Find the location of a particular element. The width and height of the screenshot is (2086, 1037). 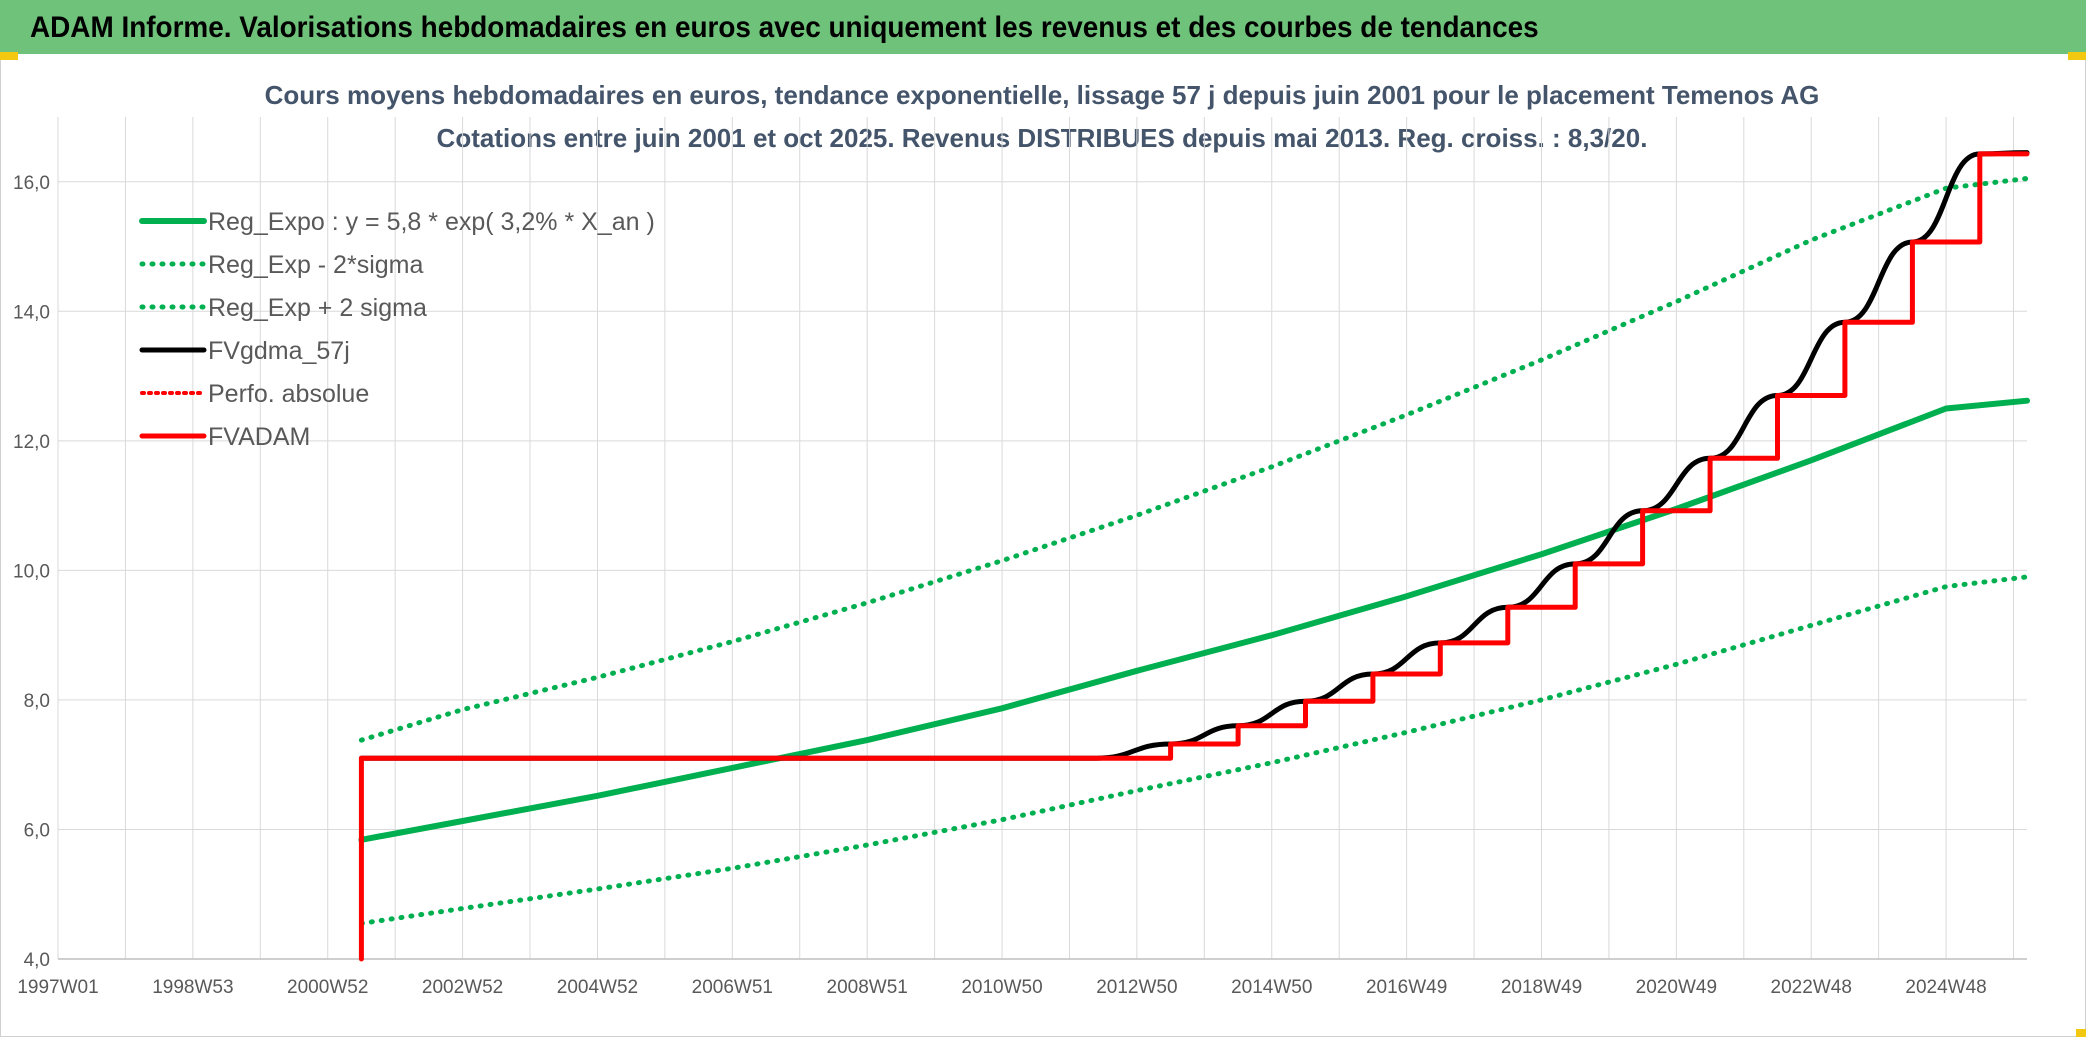

x-tick-label: 2020W49 is located at coordinates (1676, 987).